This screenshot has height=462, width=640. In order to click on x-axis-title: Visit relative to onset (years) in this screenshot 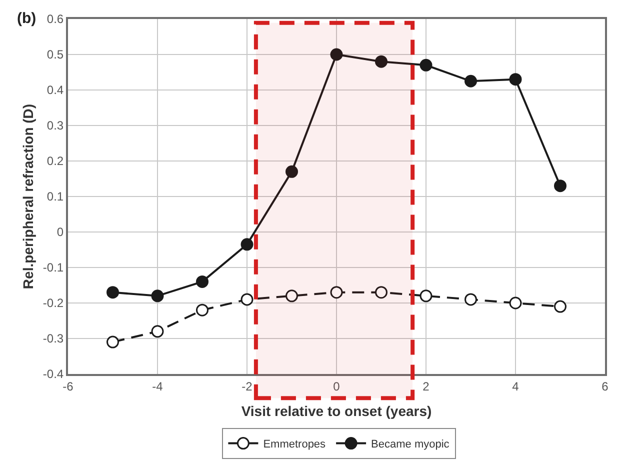, I will do `click(336, 411)`.